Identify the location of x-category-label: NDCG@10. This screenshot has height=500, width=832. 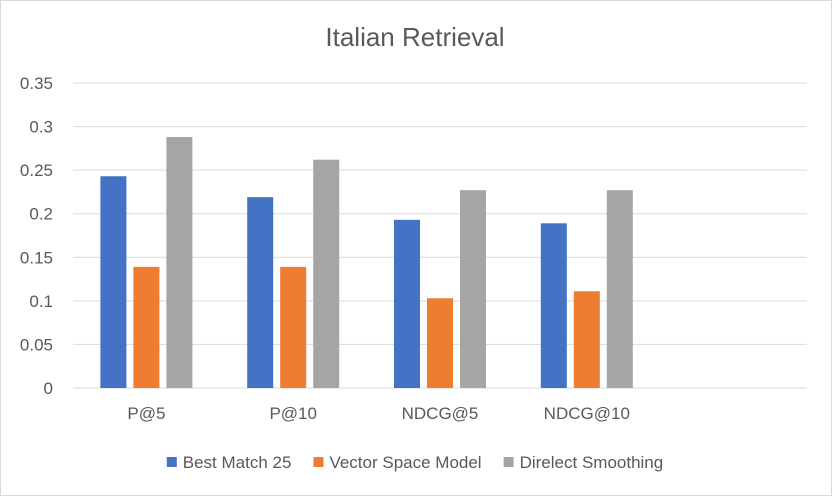
(587, 413).